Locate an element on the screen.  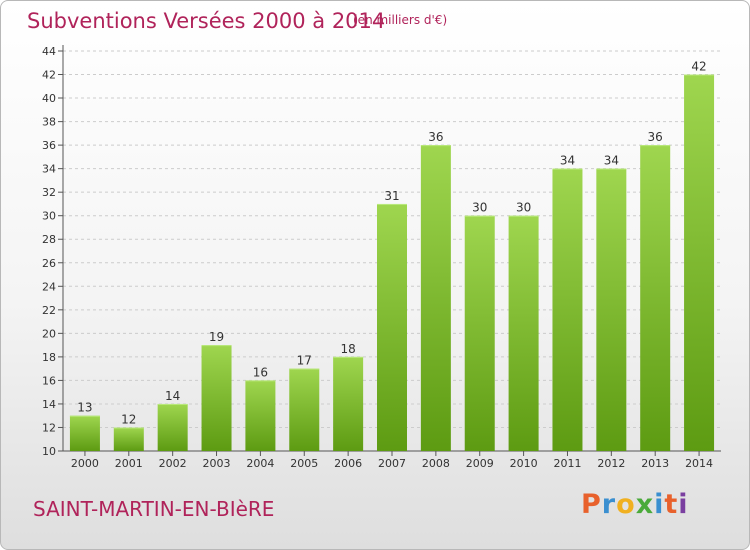
bar-2010 is located at coordinates (523, 333).